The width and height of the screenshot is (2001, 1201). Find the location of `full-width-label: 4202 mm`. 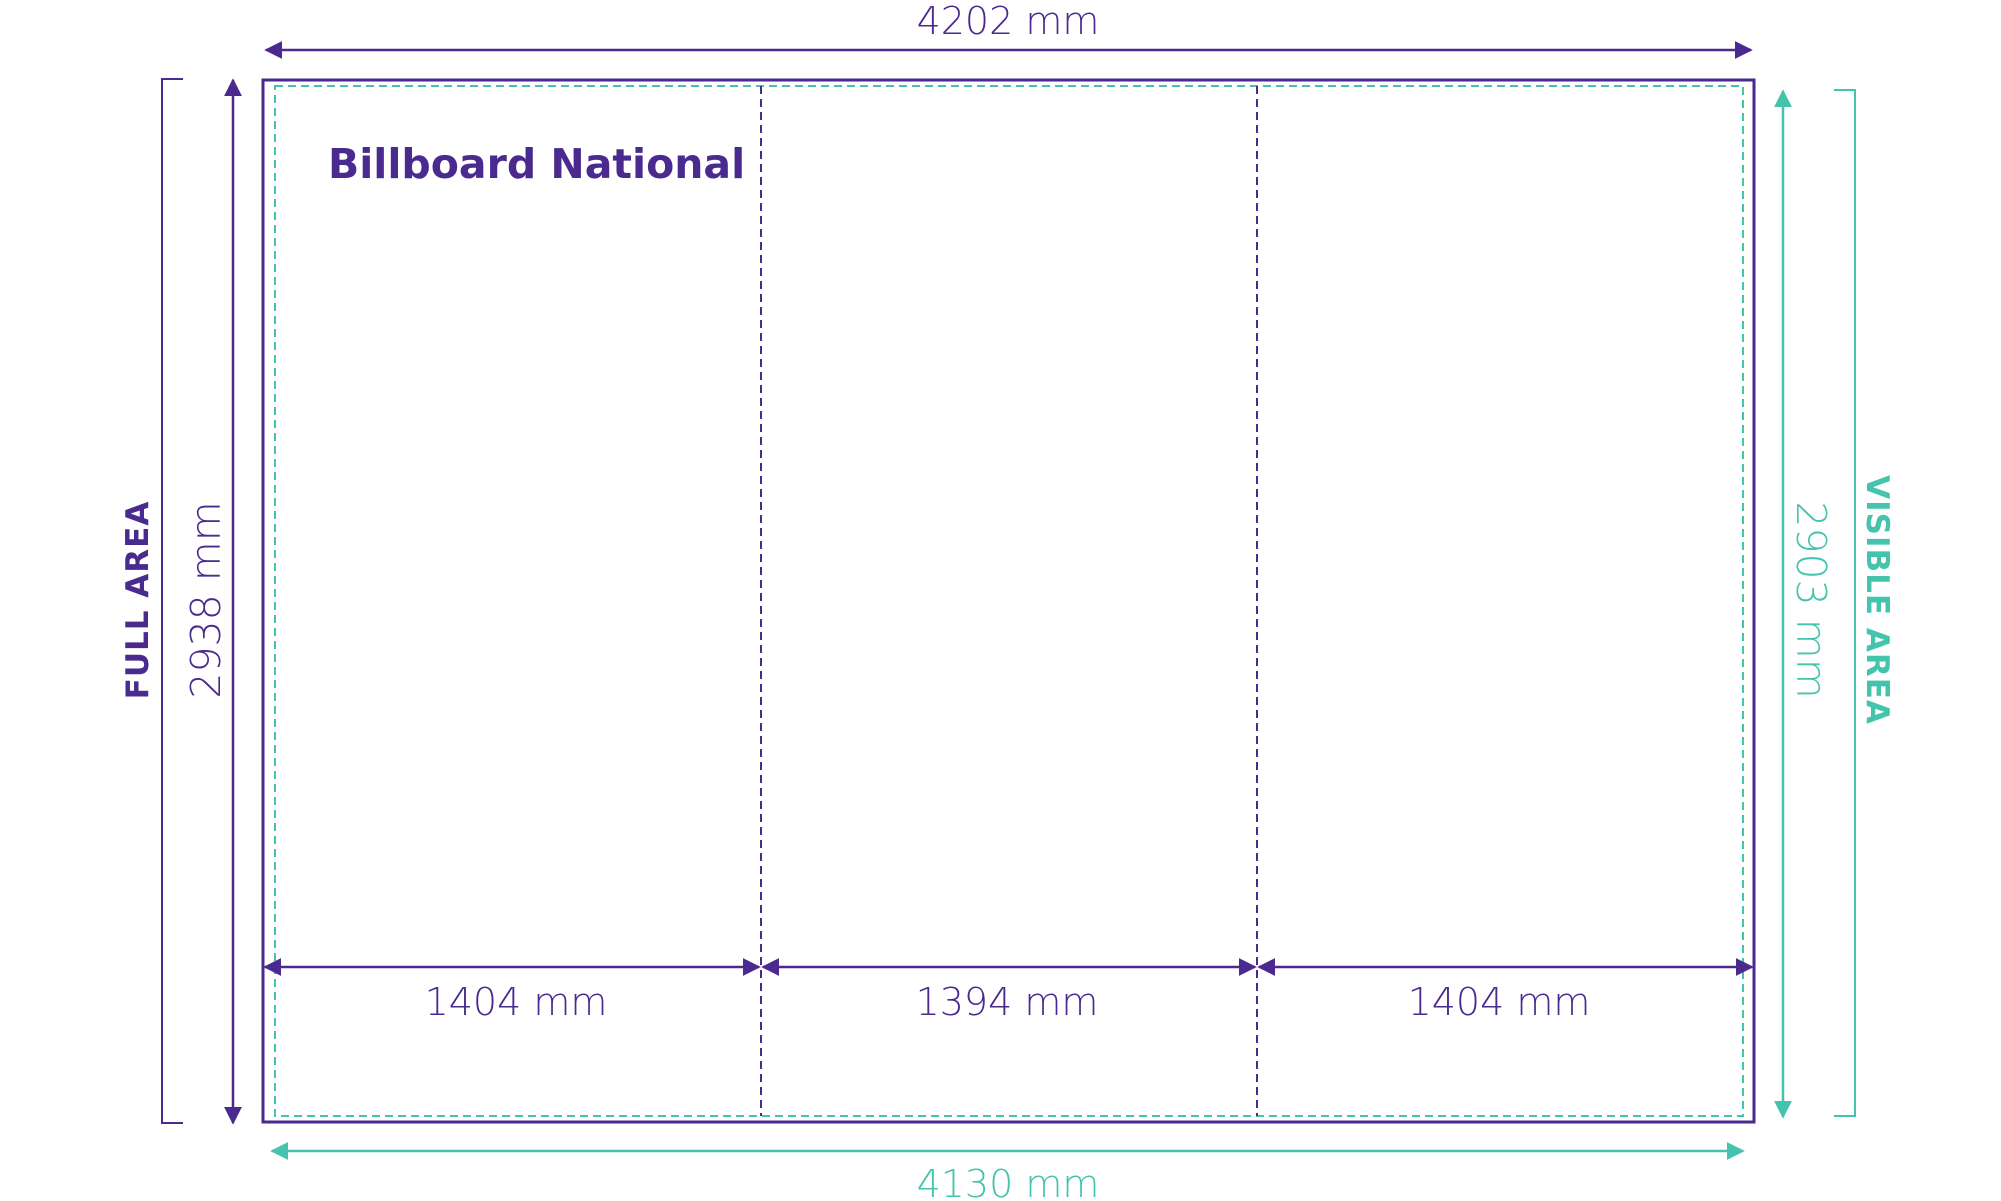

full-width-label: 4202 mm is located at coordinates (1008, 21).